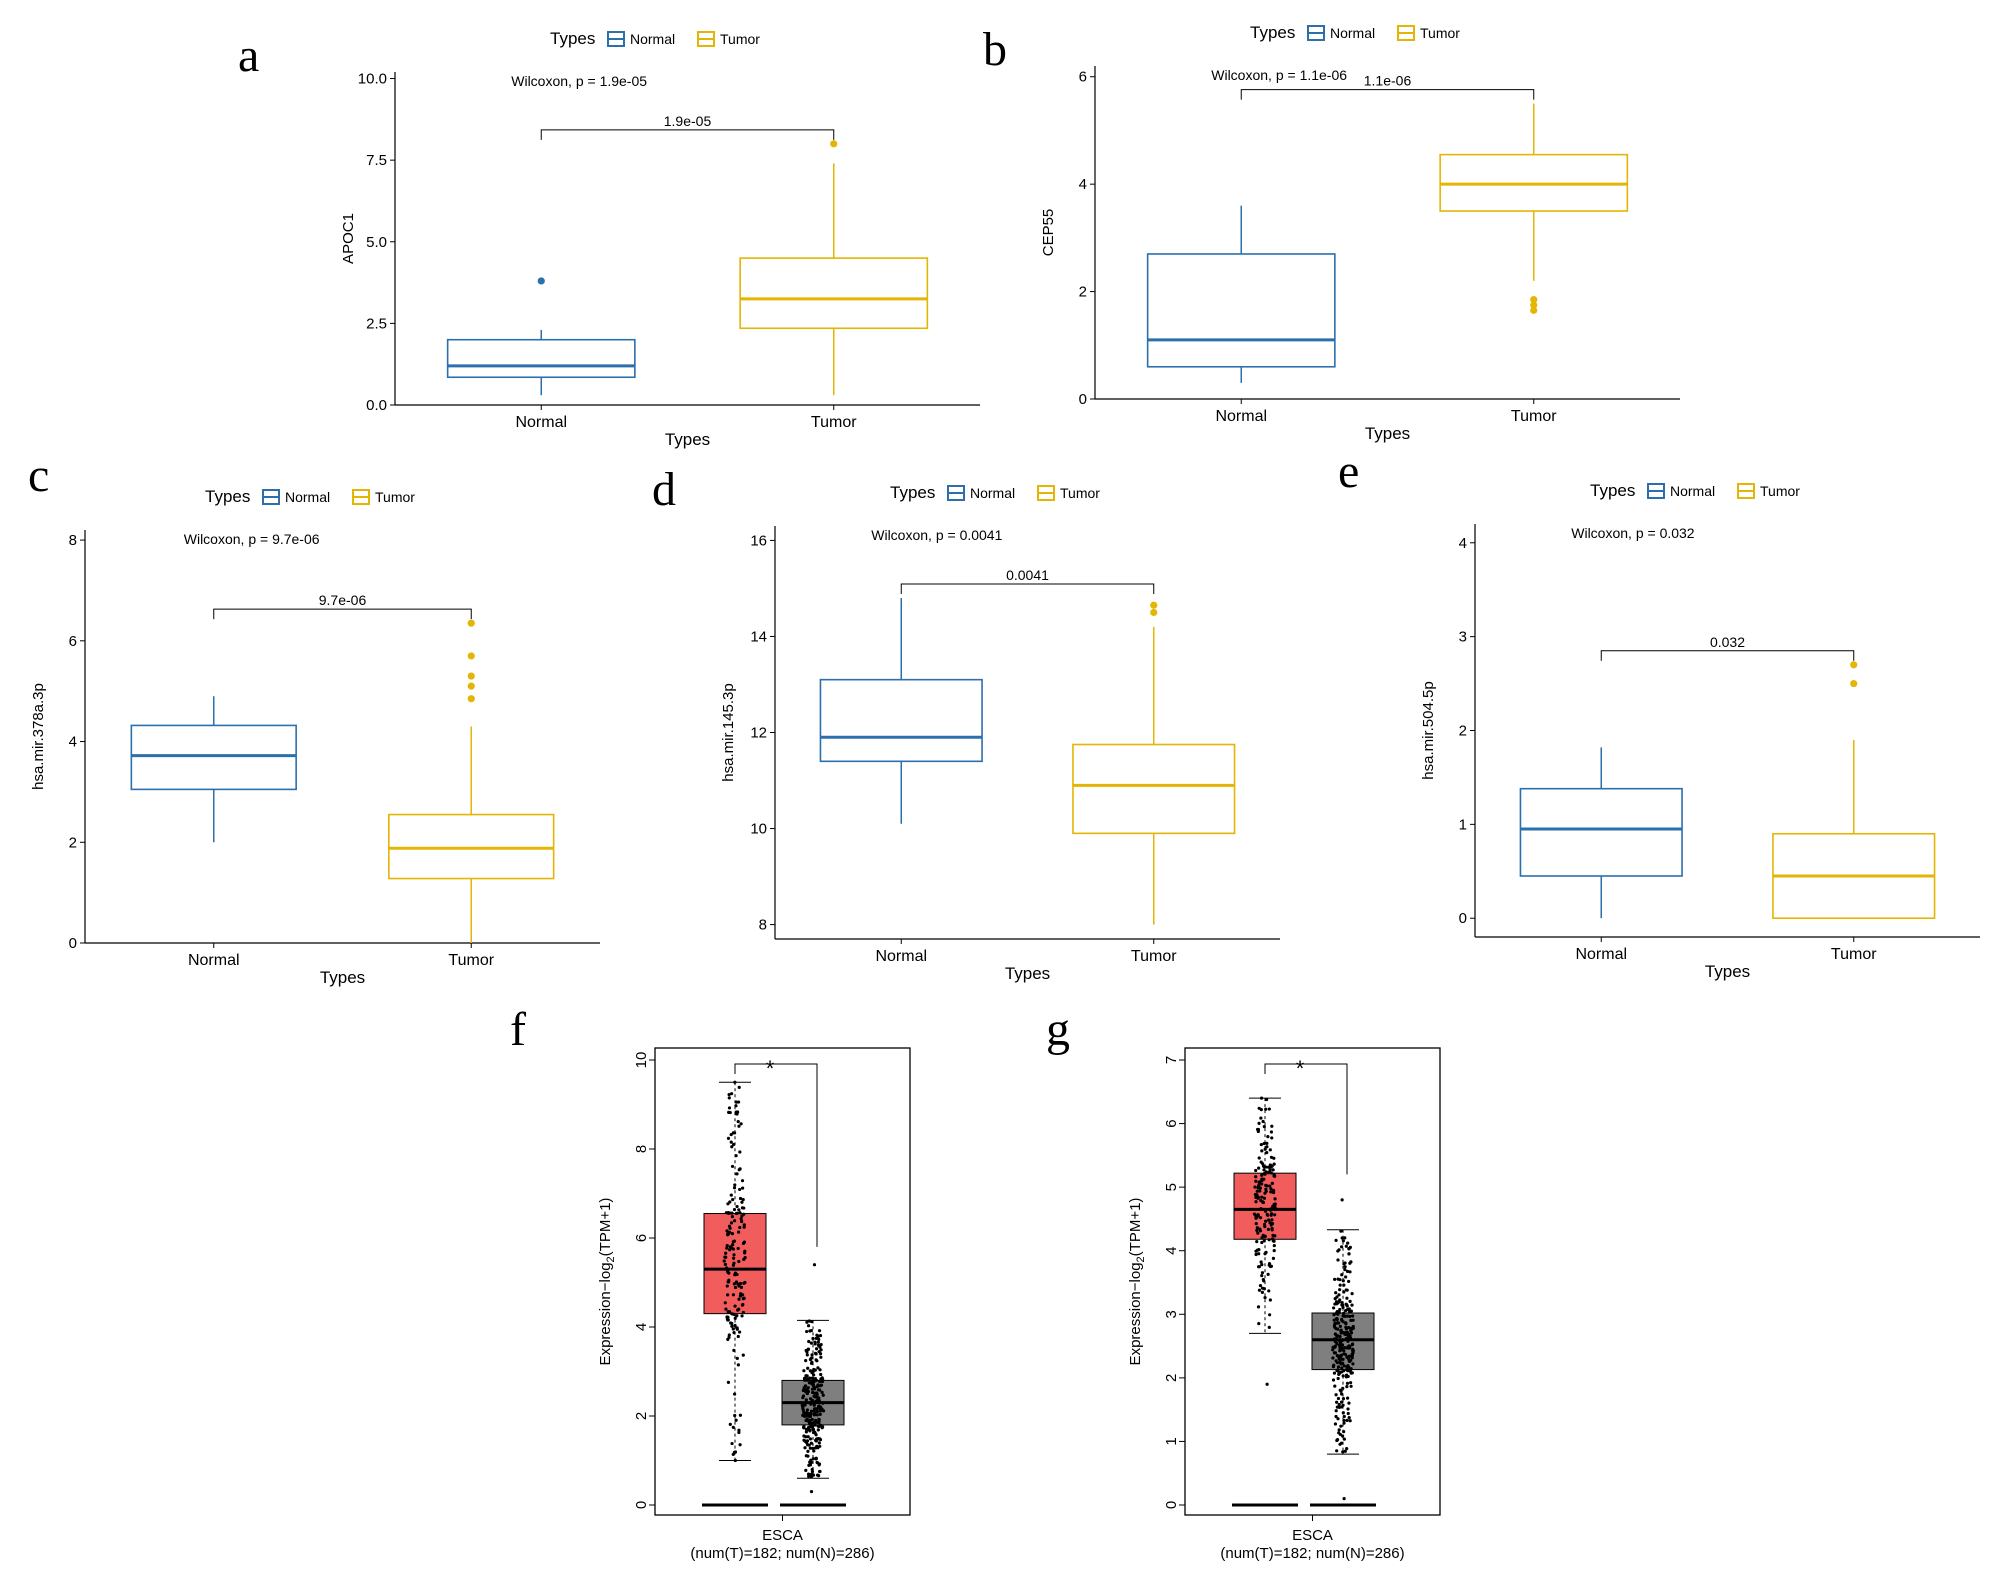 This screenshot has width=2006, height=1582. Describe the element at coordinates (73, 842) in the screenshot. I see `y-tick-label: 2` at that location.